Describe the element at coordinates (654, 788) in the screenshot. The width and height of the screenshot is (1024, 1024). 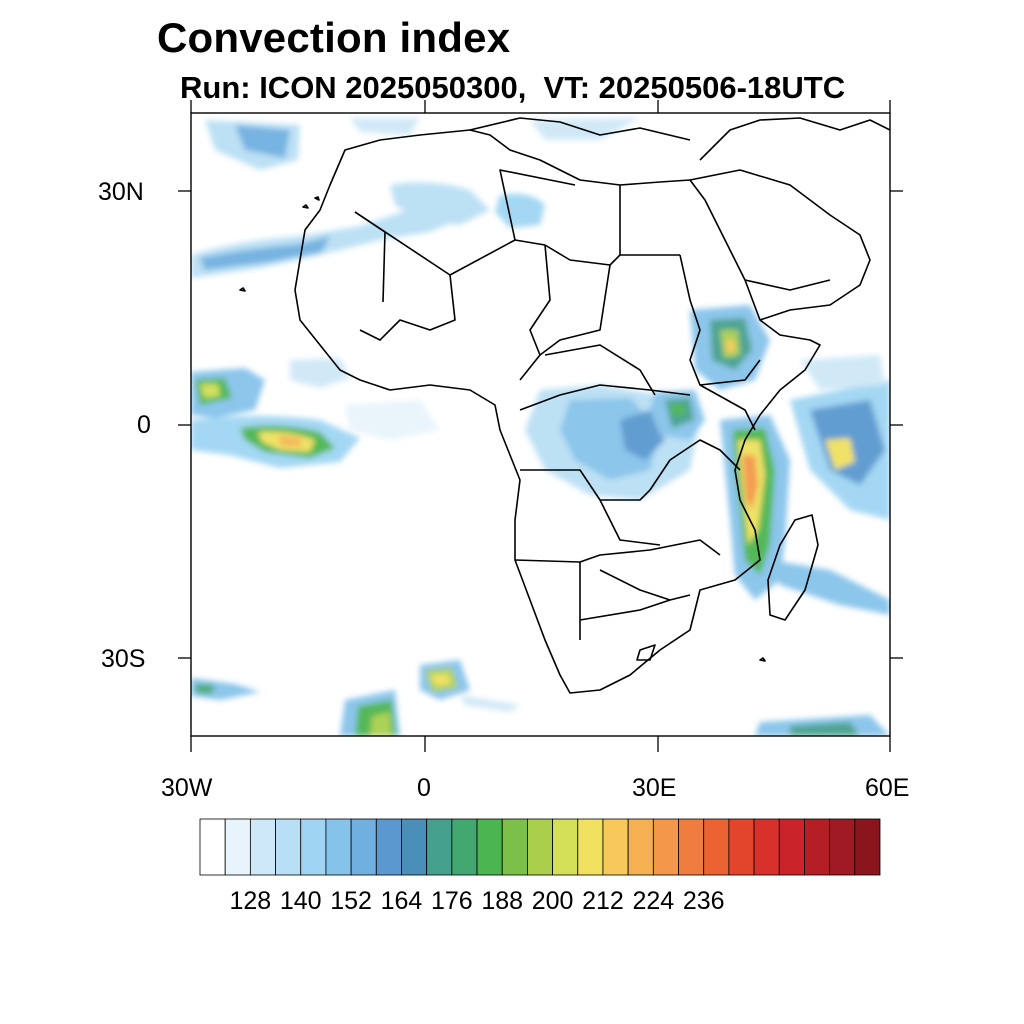
I see `lon-label-30e: 30E` at that location.